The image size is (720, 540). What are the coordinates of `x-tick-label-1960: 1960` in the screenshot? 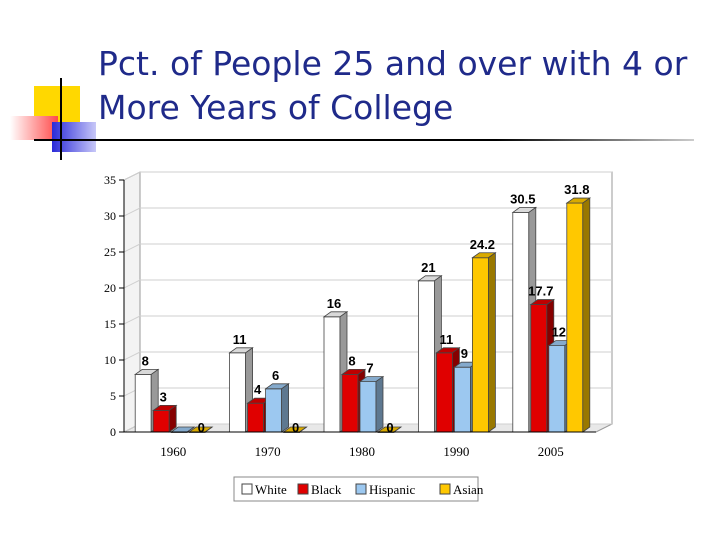 It's located at (173, 451).